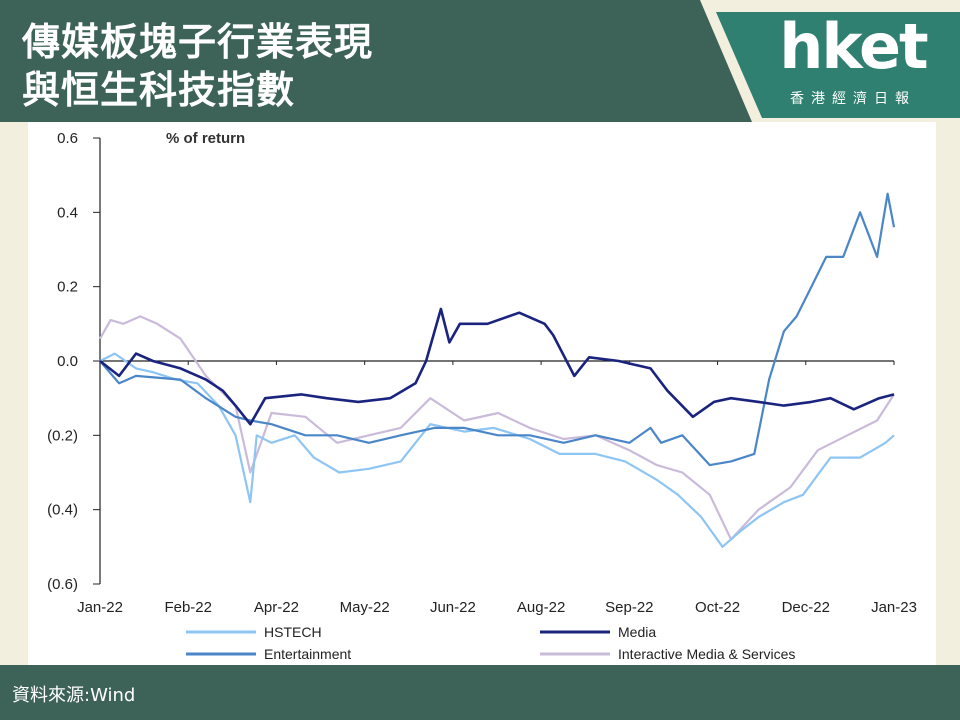  What do you see at coordinates (67, 212) in the screenshot?
I see `y-tick-label: 0.4` at bounding box center [67, 212].